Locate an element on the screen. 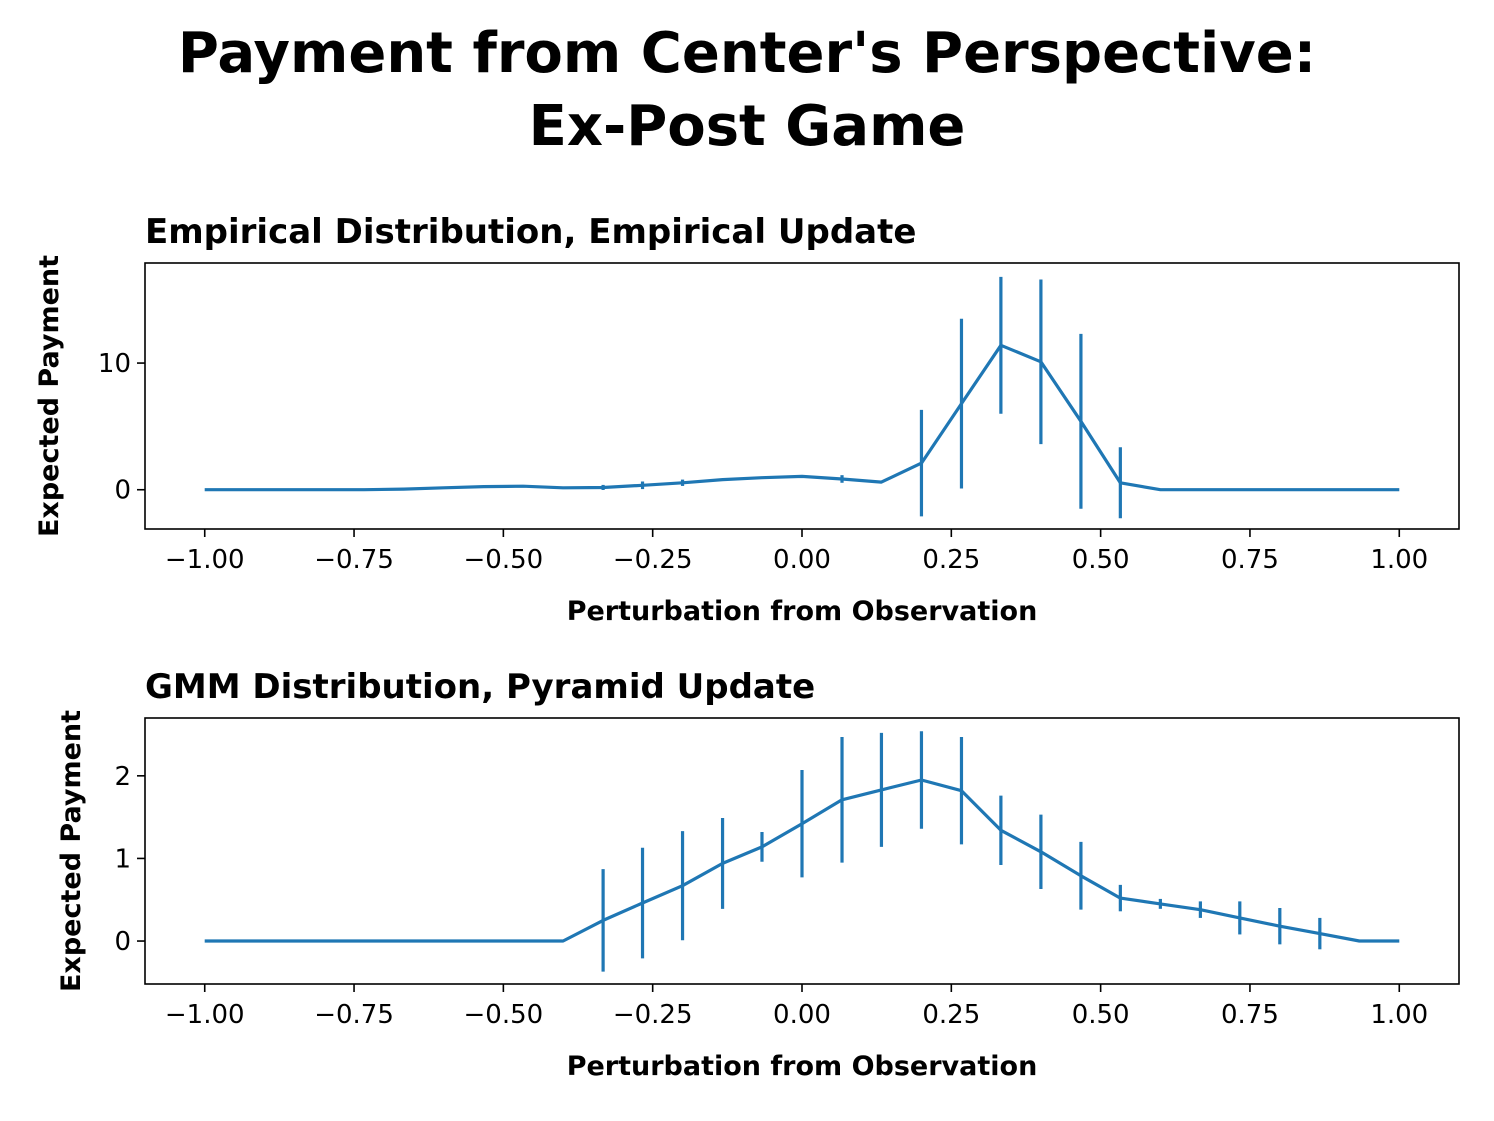 Image resolution: width=1494 pixels, height=1121 pixels. y-tick-label: 10 is located at coordinates (114, 364).